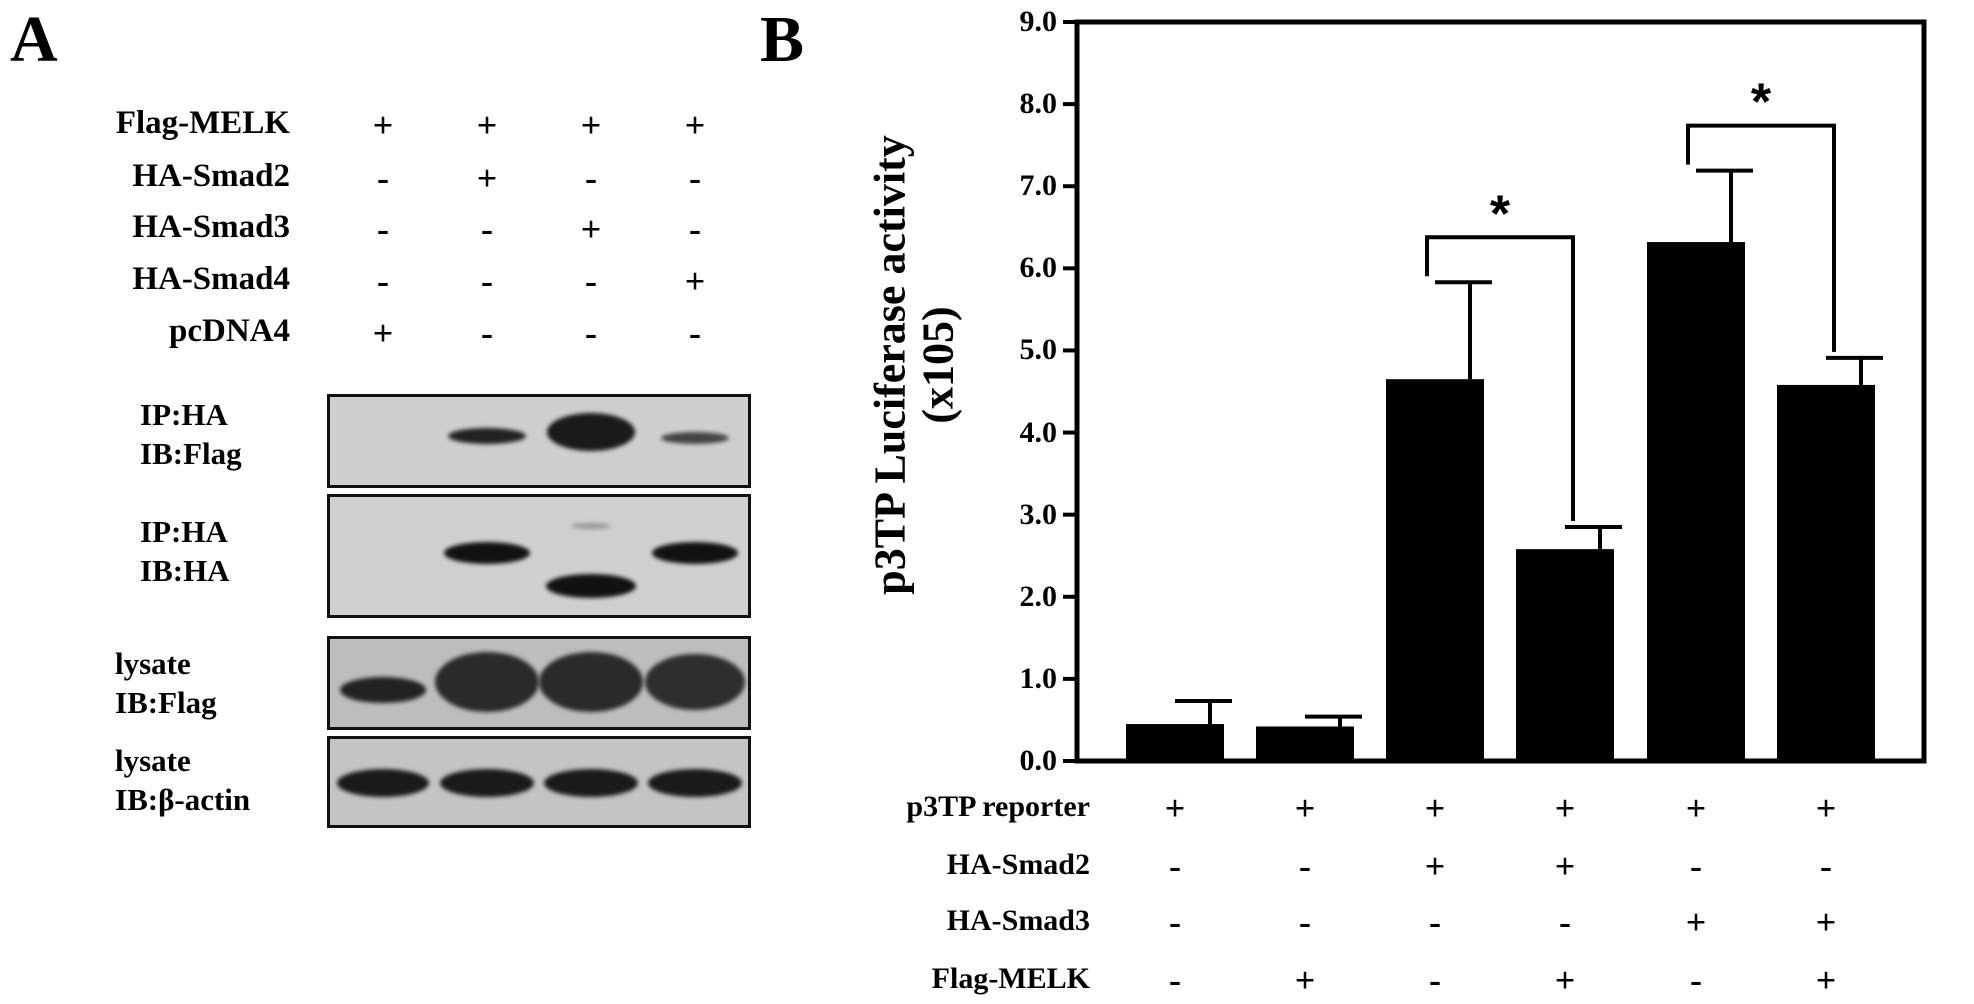 The width and height of the screenshot is (1974, 1004). Describe the element at coordinates (998, 806) in the screenshot. I see `panel-b-condition-label: p3TP reporter` at that location.